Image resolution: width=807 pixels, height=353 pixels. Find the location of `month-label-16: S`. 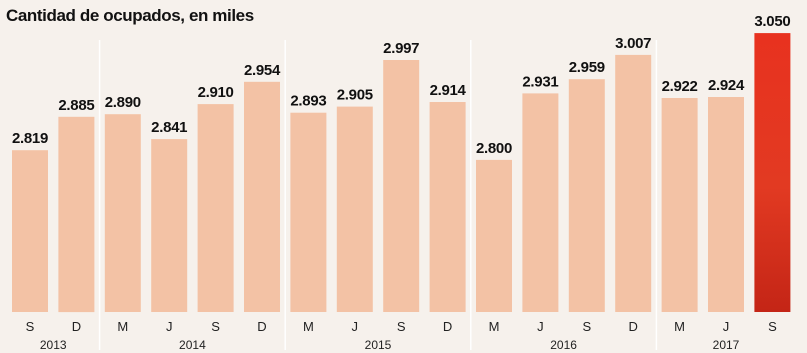

month-label-16: S is located at coordinates (772, 326).